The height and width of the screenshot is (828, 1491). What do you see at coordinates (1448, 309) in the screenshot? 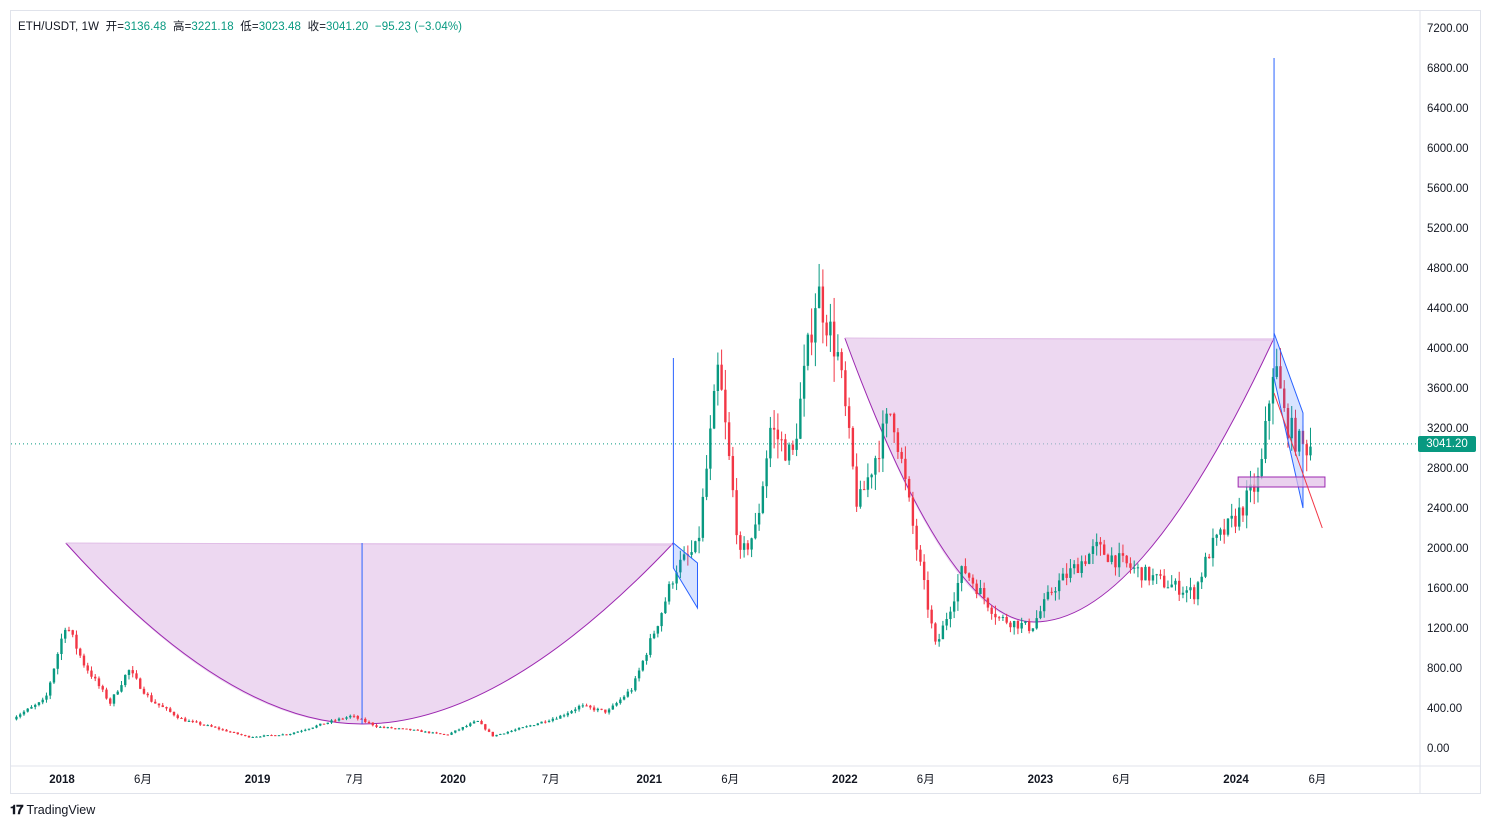
I see `price-tick-label: 4400.00` at bounding box center [1448, 309].